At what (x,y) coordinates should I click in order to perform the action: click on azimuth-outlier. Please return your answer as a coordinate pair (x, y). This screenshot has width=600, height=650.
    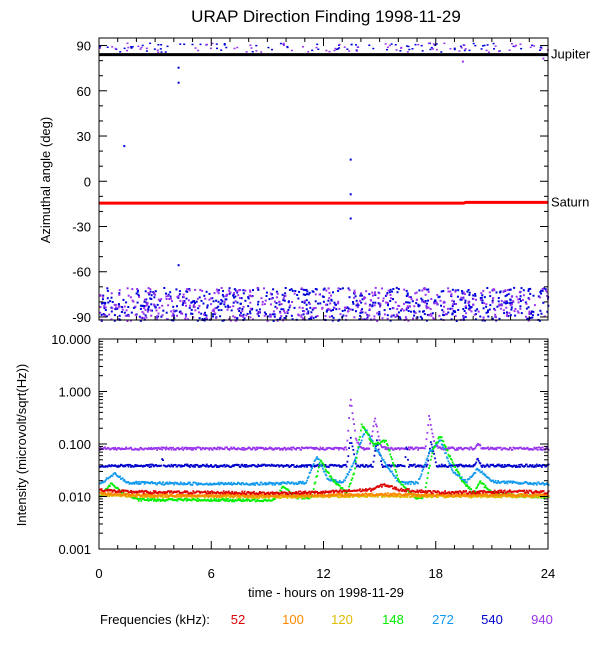
    Looking at the image, I should click on (462, 61).